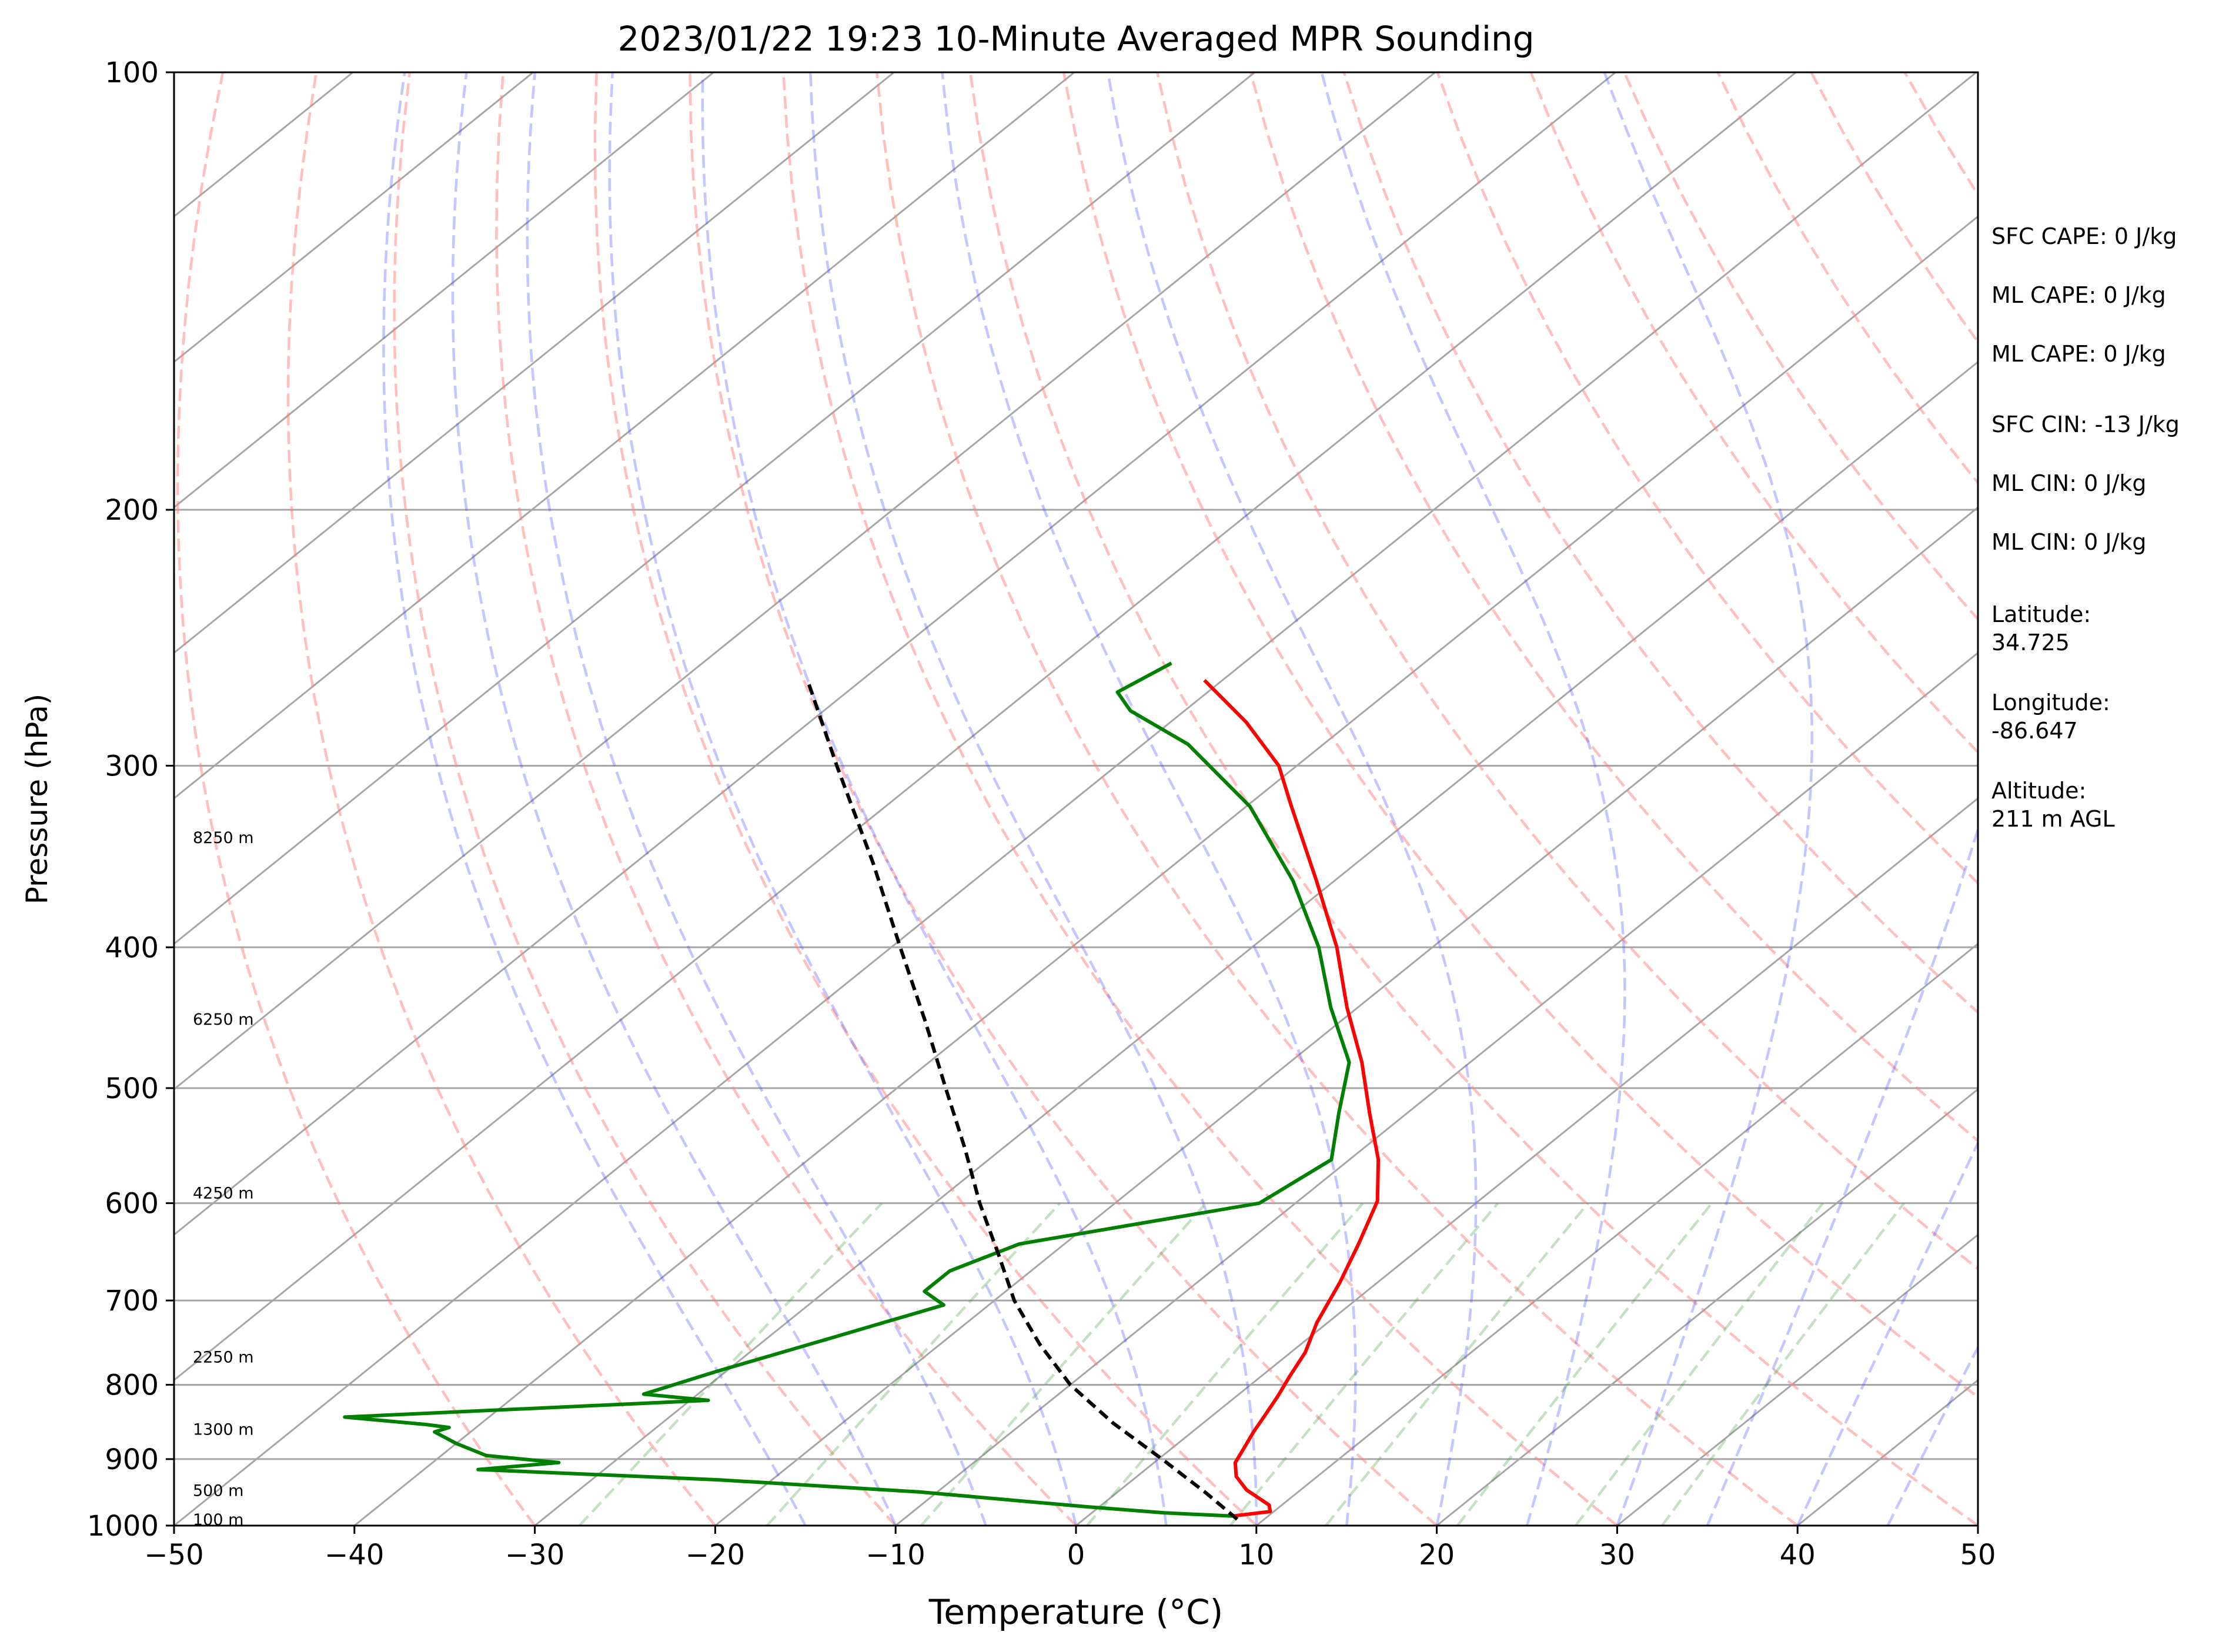 This screenshot has width=2229, height=1652. What do you see at coordinates (715, 1555) in the screenshot?
I see `x-tick-label: −20` at bounding box center [715, 1555].